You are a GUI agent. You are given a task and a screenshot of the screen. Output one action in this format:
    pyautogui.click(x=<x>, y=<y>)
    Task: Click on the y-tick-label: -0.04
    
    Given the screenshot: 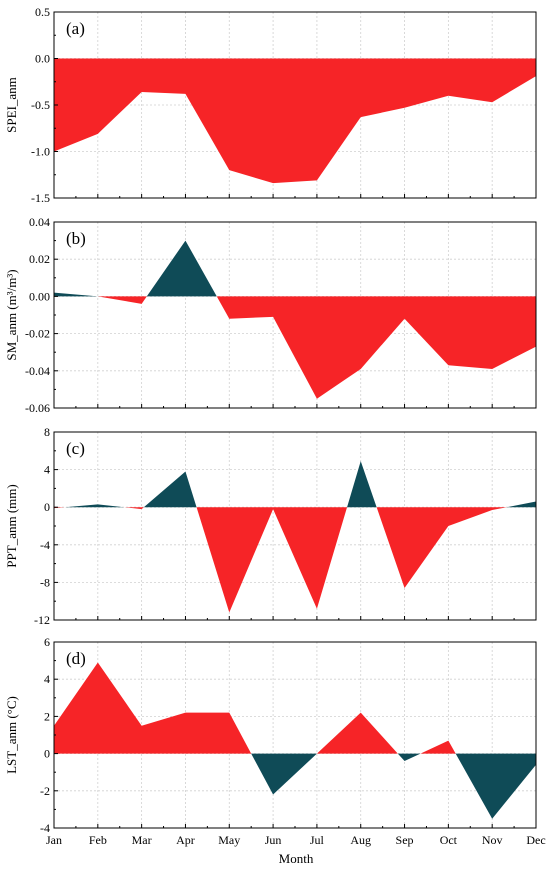 What is the action you would take?
    pyautogui.click(x=37, y=371)
    